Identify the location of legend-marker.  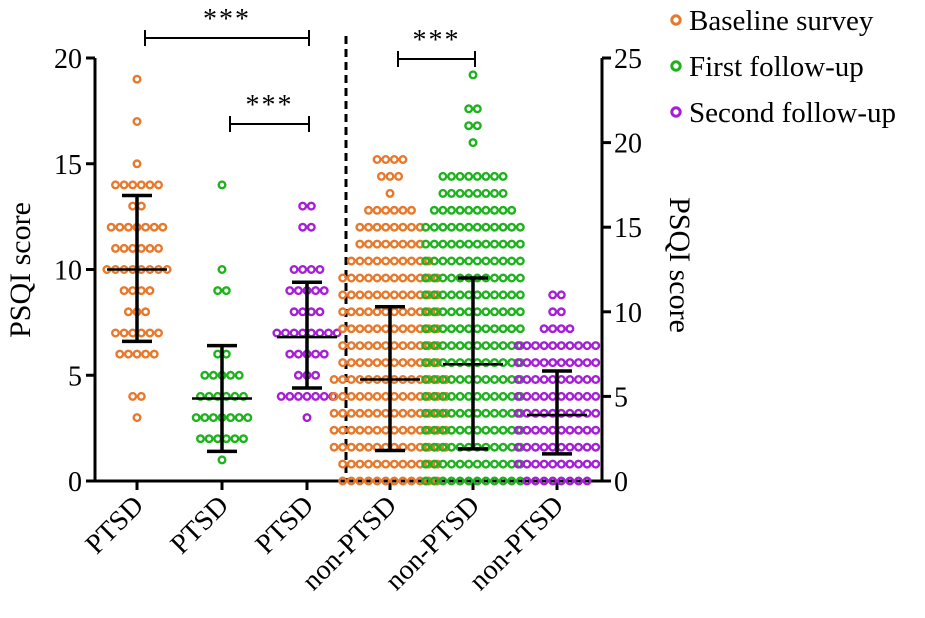
(676, 112).